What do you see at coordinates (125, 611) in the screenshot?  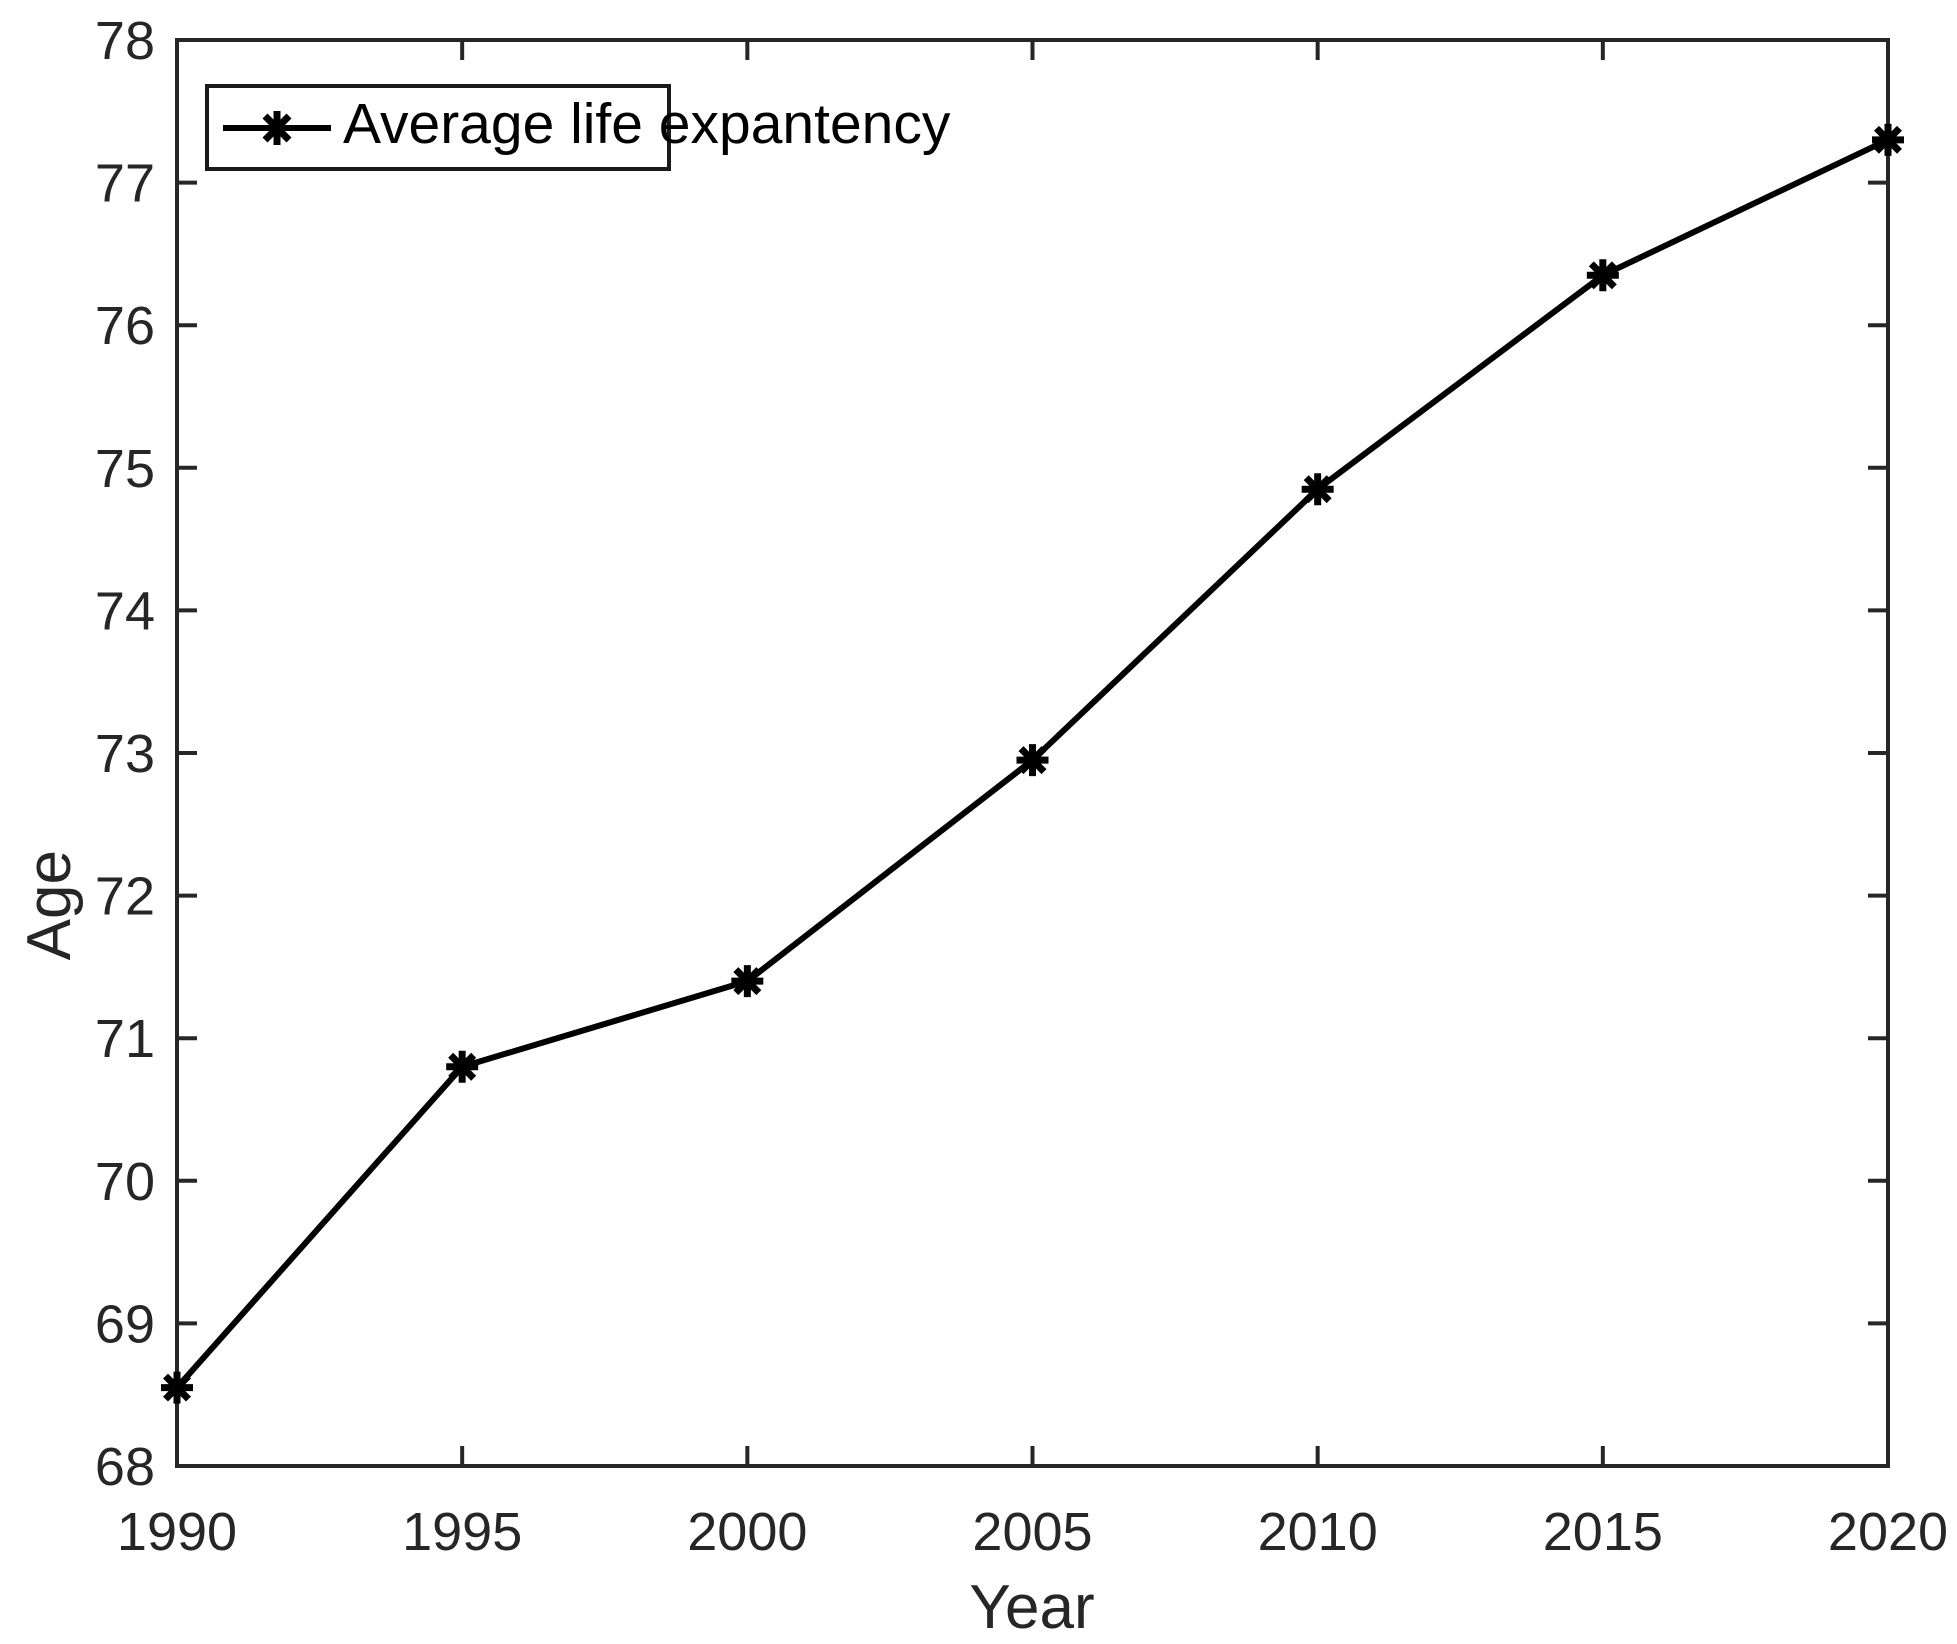 I see `y-tick-label: 74` at bounding box center [125, 611].